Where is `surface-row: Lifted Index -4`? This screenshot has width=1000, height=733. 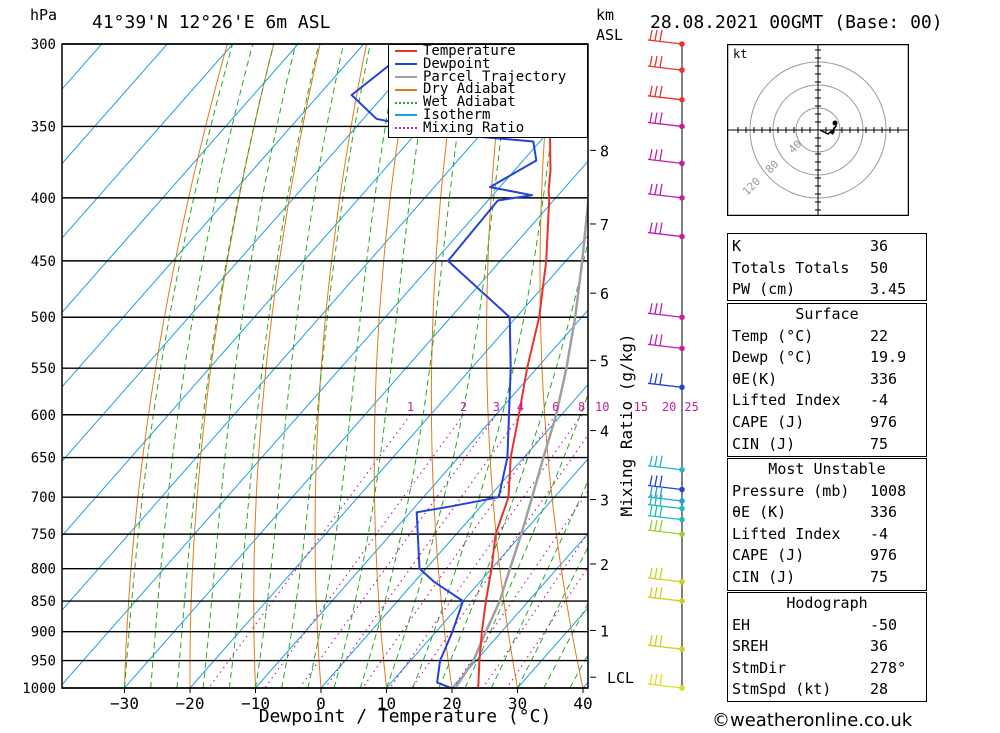
surface-row: Lifted Index -4 is located at coordinates (810, 400).